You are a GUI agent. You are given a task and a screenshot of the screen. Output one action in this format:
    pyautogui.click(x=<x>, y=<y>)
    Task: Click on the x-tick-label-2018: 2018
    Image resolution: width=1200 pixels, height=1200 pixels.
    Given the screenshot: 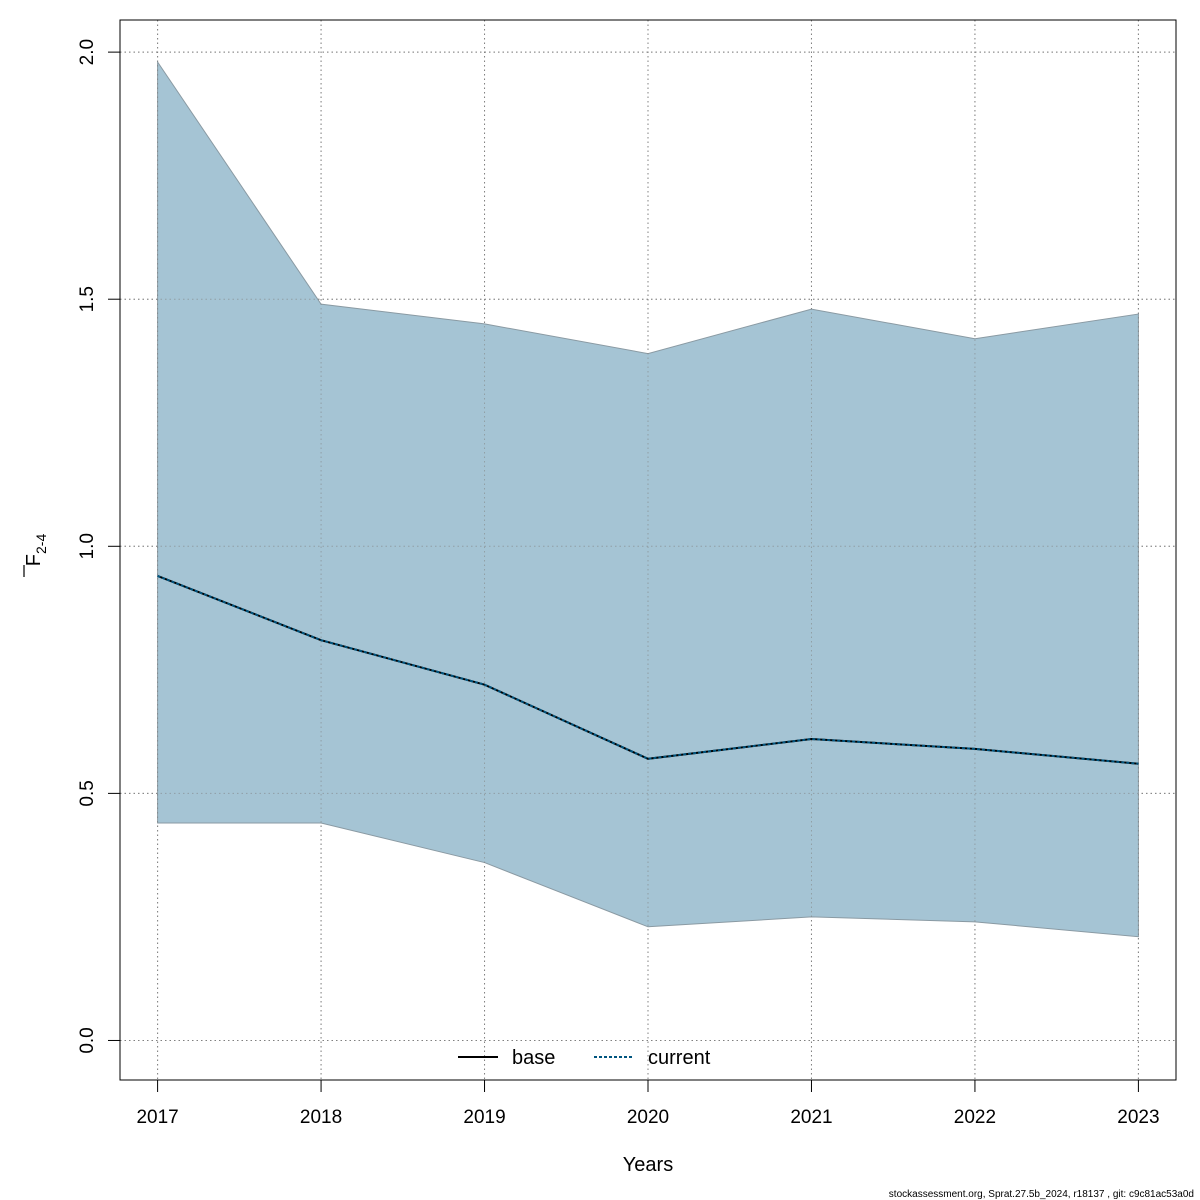 What is the action you would take?
    pyautogui.click(x=321, y=1117)
    